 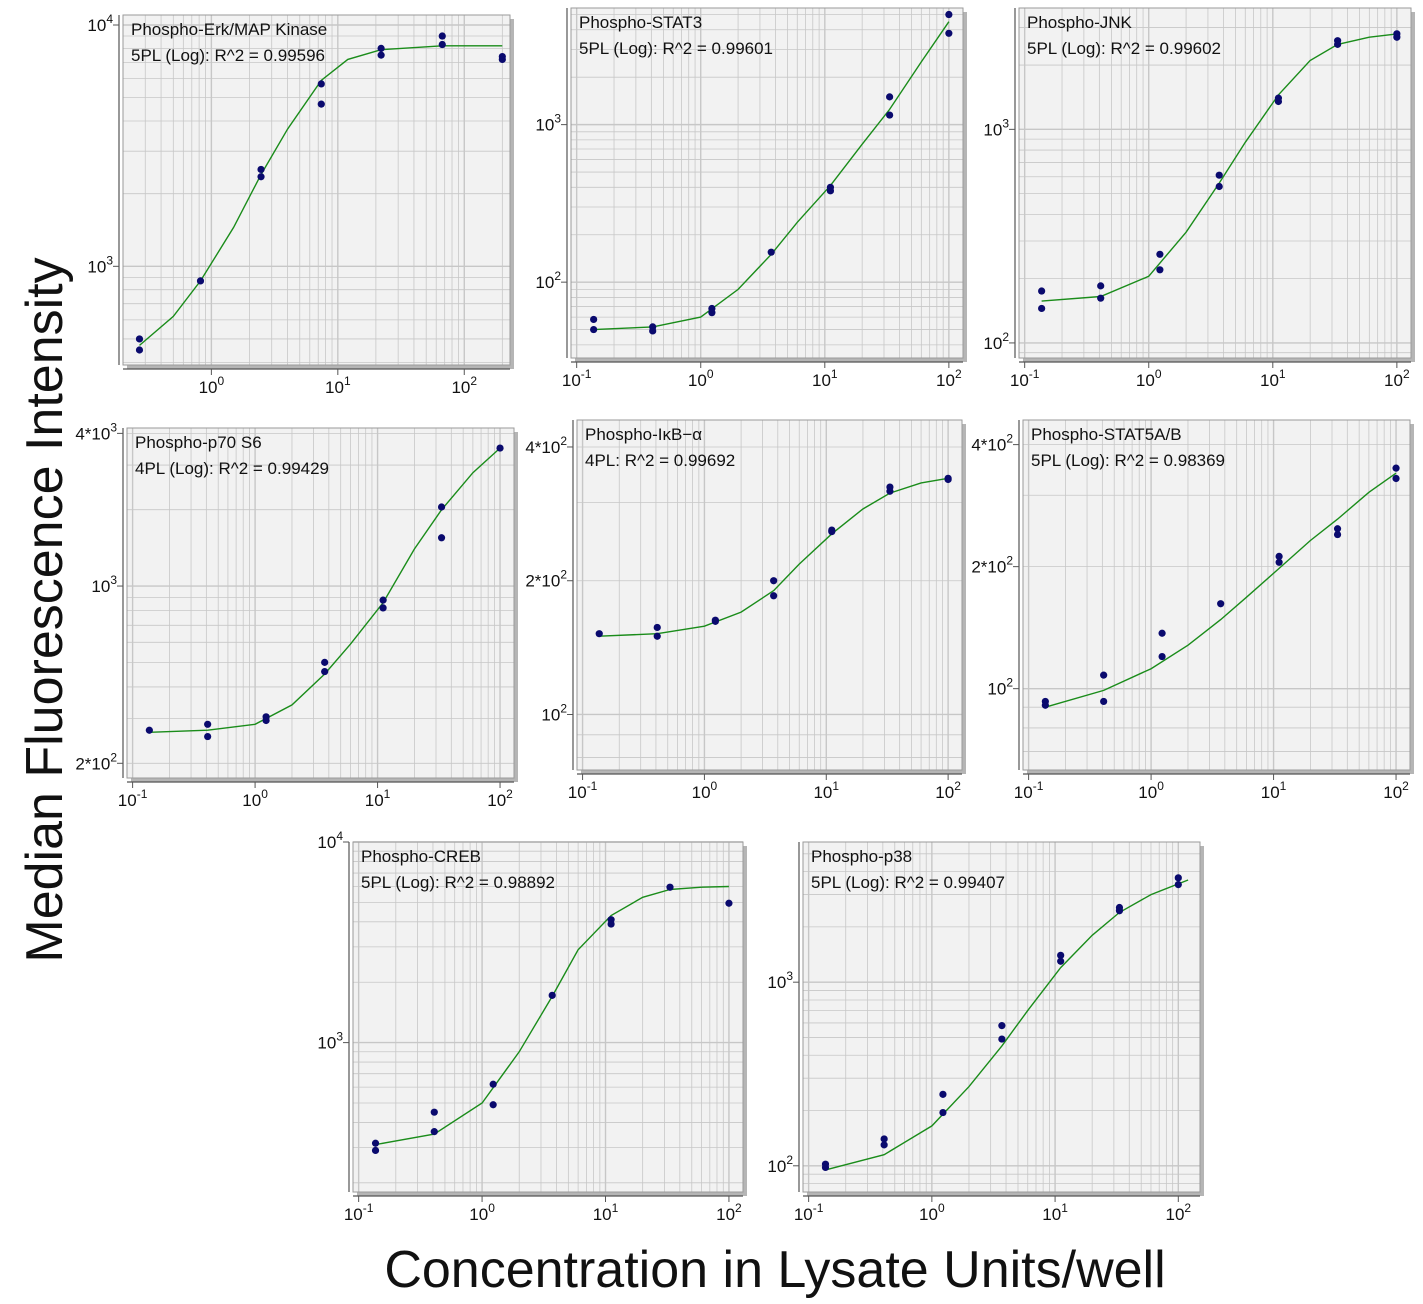 What do you see at coordinates (228, 55) in the screenshot?
I see `fit-statistic: 5PL (Log): R^2 = 0.99596` at bounding box center [228, 55].